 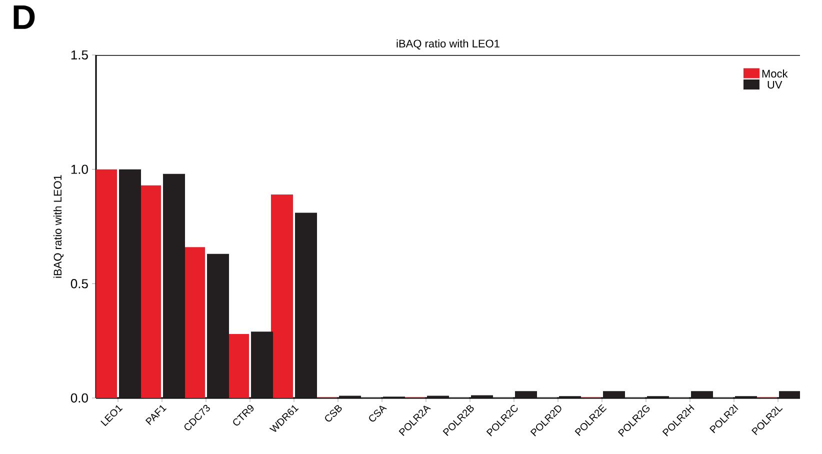 I want to click on y-tick-label: 1.0, so click(x=79, y=169).